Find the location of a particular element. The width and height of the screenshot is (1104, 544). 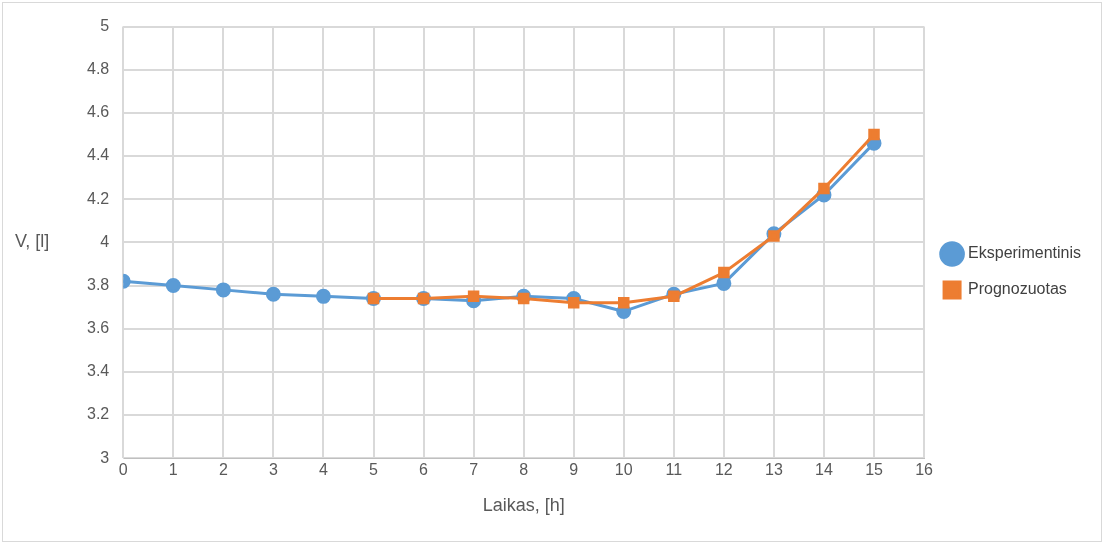

x-tick-label: 12 is located at coordinates (723, 470).